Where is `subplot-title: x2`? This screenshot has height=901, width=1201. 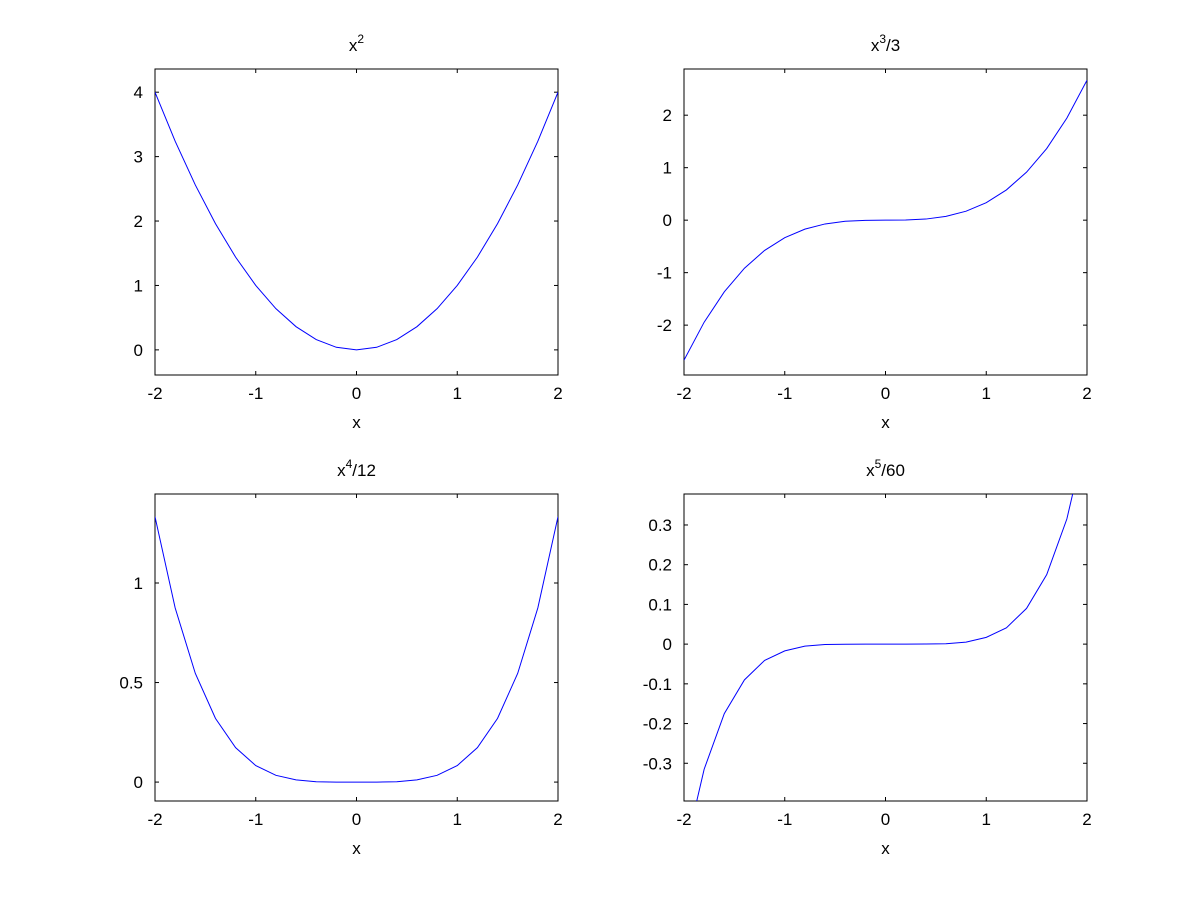 subplot-title: x2 is located at coordinates (357, 43).